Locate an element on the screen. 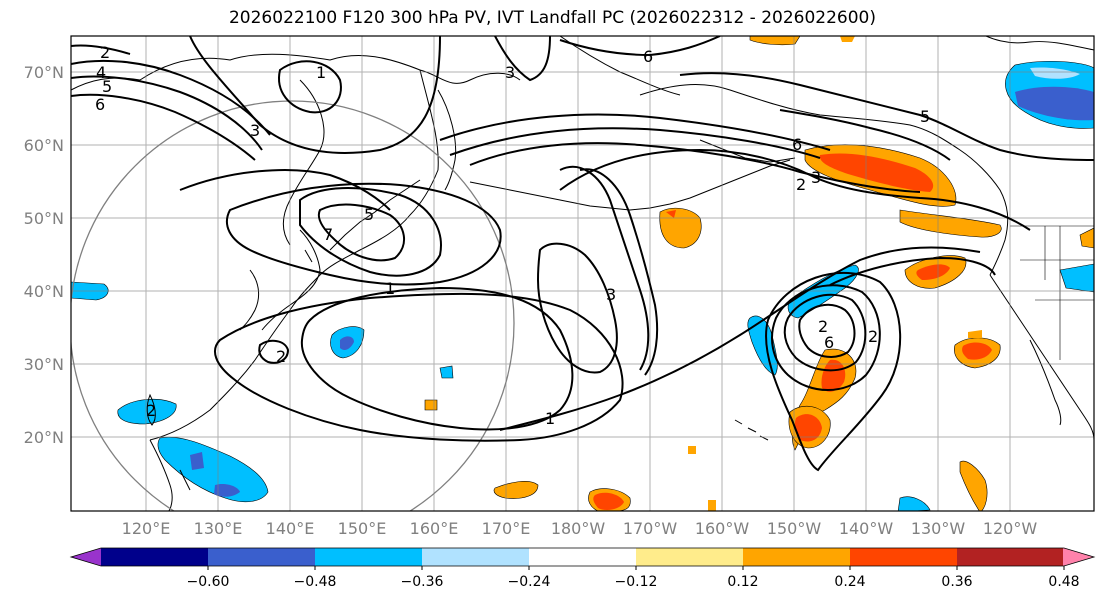 This screenshot has width=1105, height=604. positive-anomaly-baja-core is located at coordinates (977, 351).